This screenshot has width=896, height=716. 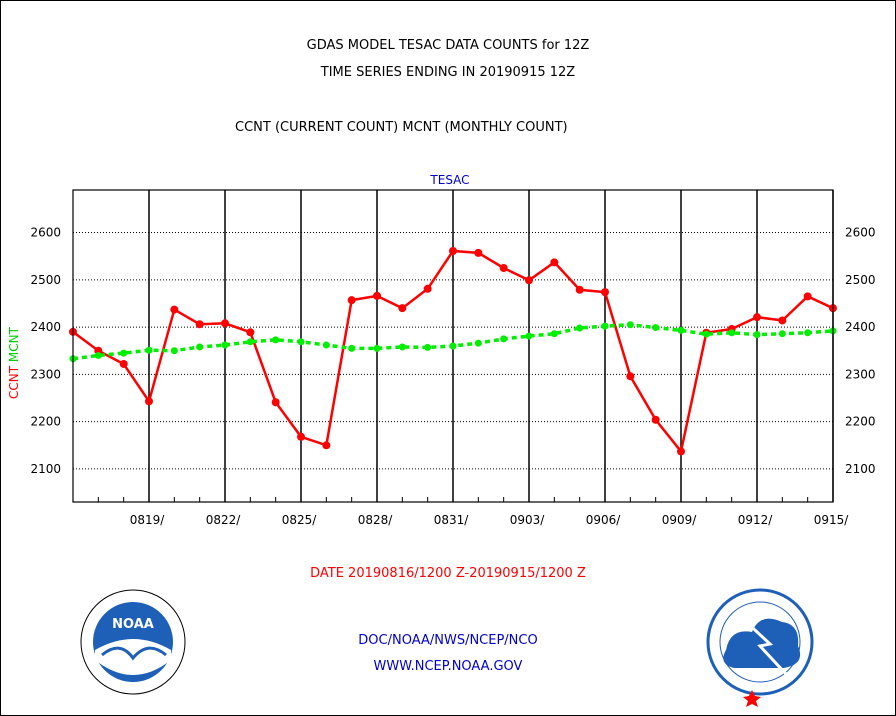 What do you see at coordinates (760, 647) in the screenshot?
I see `nws-logo` at bounding box center [760, 647].